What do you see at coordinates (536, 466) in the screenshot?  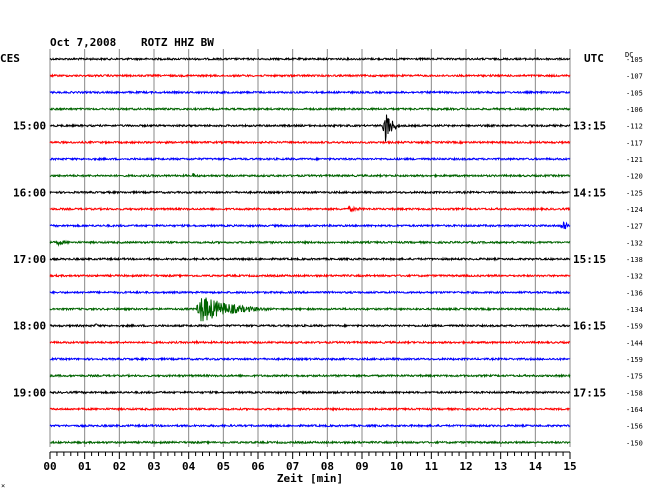 I see `x-tick-label-14: 14` at bounding box center [536, 466].